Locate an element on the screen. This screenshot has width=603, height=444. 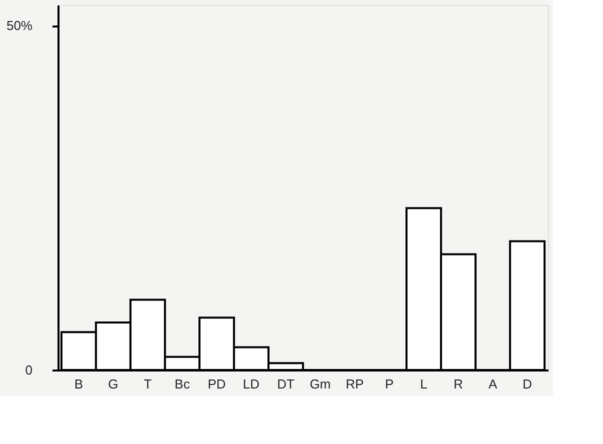
x-tick-label: L is located at coordinates (424, 384).